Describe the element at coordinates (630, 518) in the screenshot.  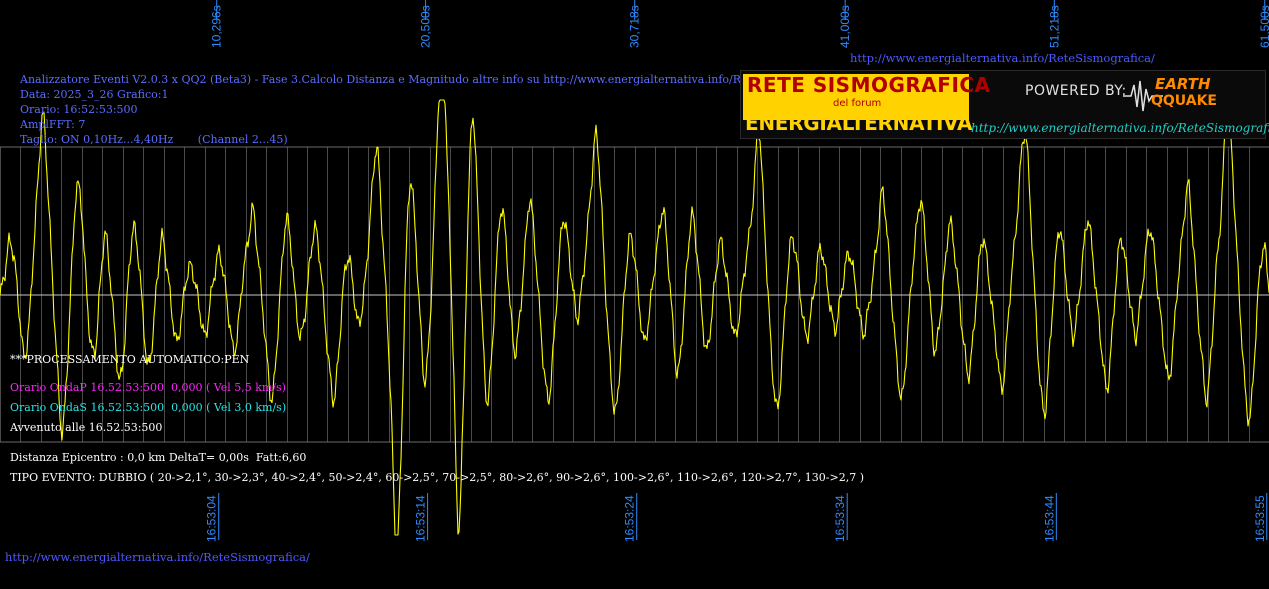
I see `time-tick-label: 16:53:24` at that location.